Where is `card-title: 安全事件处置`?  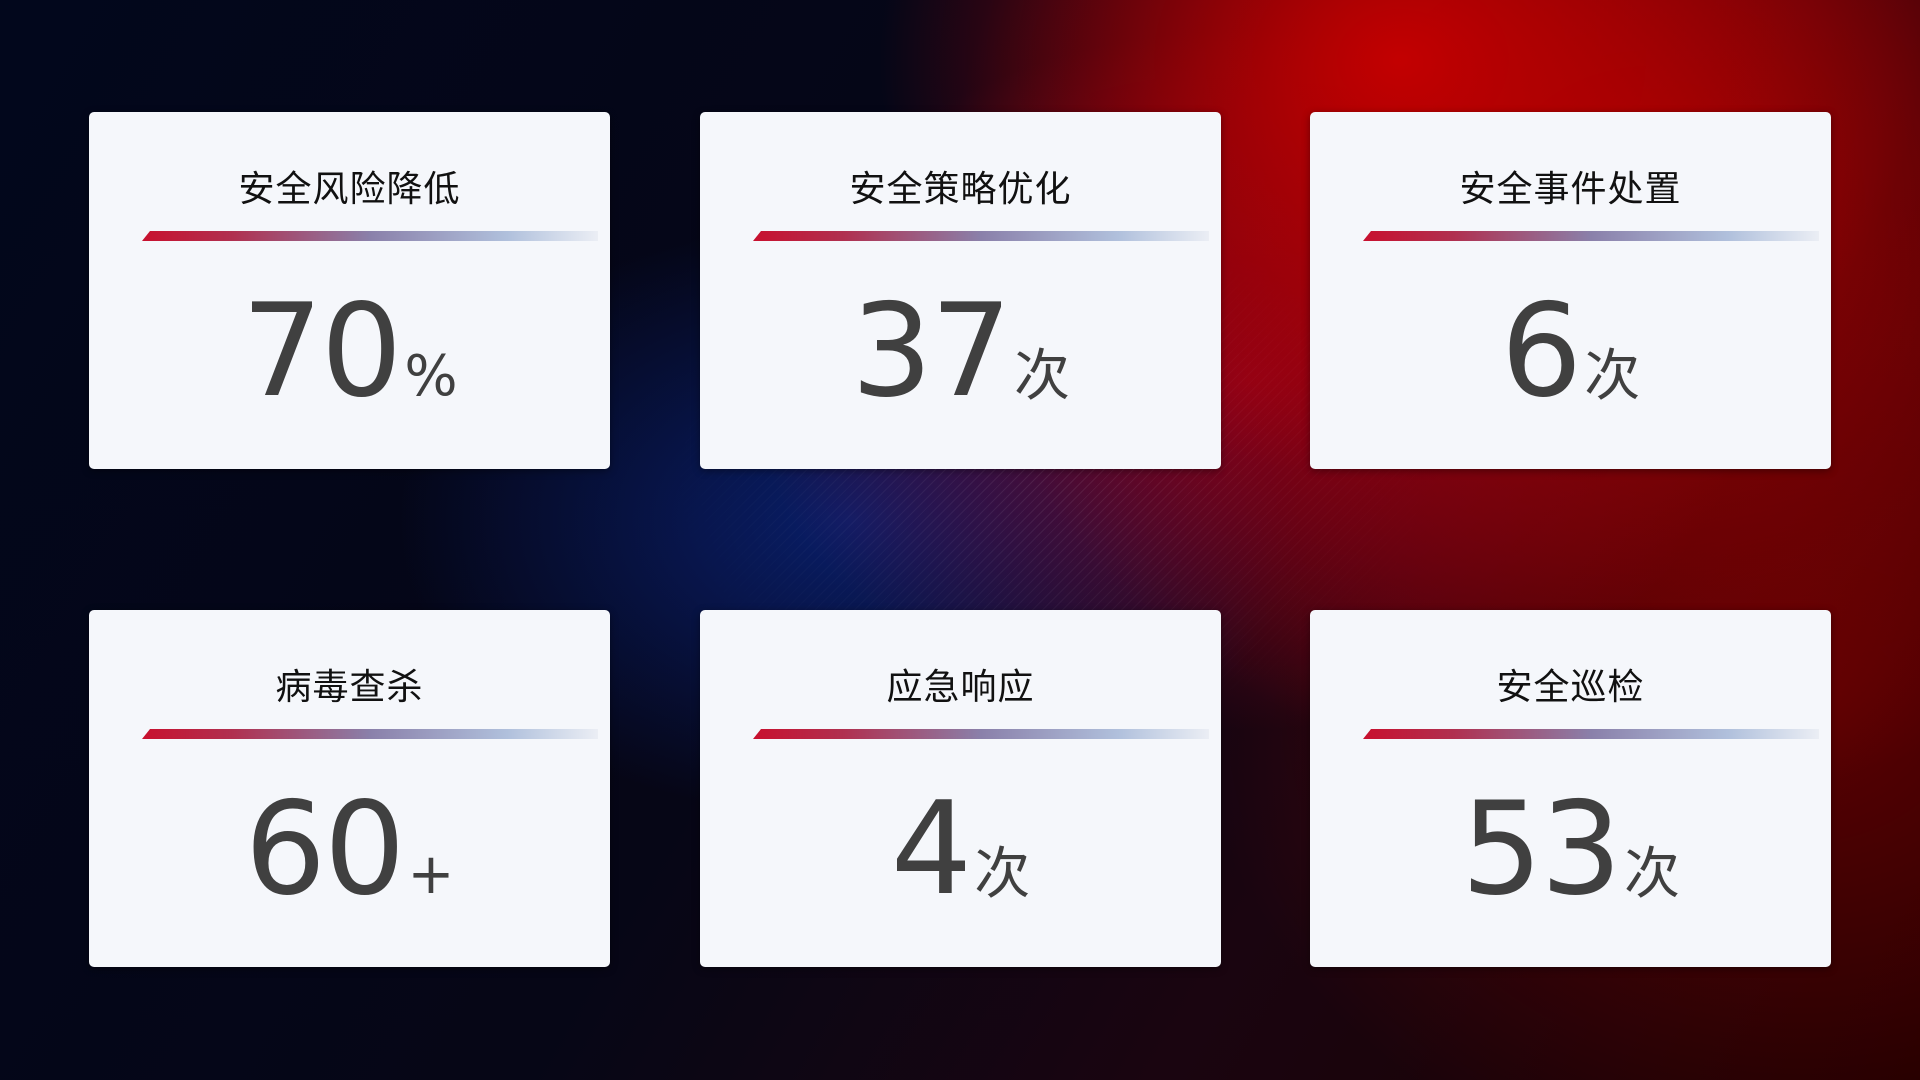 card-title: 安全事件处置 is located at coordinates (1570, 189).